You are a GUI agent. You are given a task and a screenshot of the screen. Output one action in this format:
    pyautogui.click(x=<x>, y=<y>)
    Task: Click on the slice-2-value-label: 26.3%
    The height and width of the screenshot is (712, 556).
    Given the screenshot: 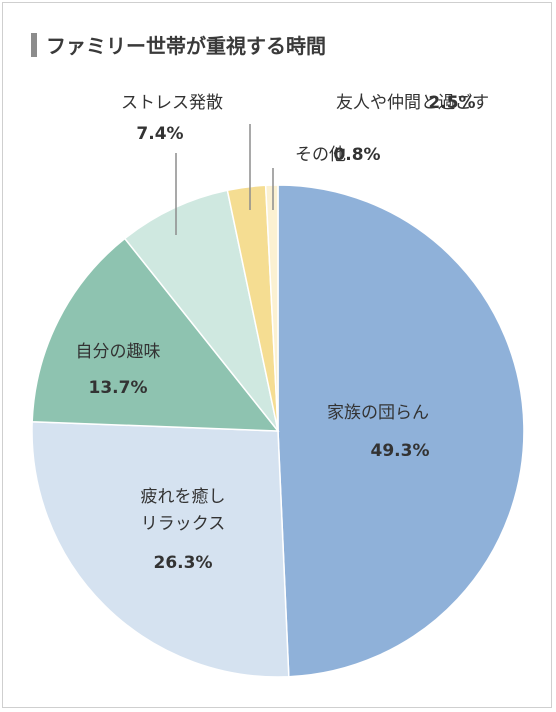 What is the action you would take?
    pyautogui.click(x=183, y=563)
    